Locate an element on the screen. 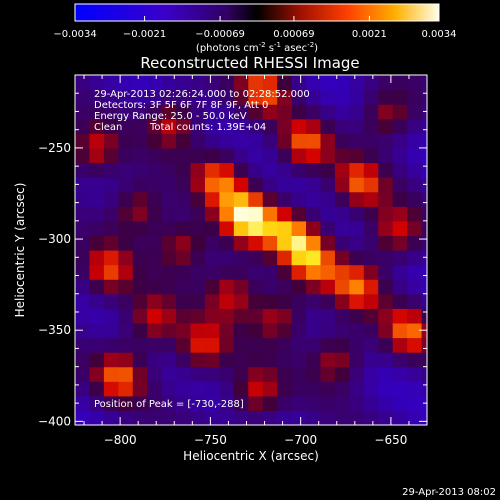 This screenshot has width=500, height=500. x-tick-label: −650 is located at coordinates (390, 440).